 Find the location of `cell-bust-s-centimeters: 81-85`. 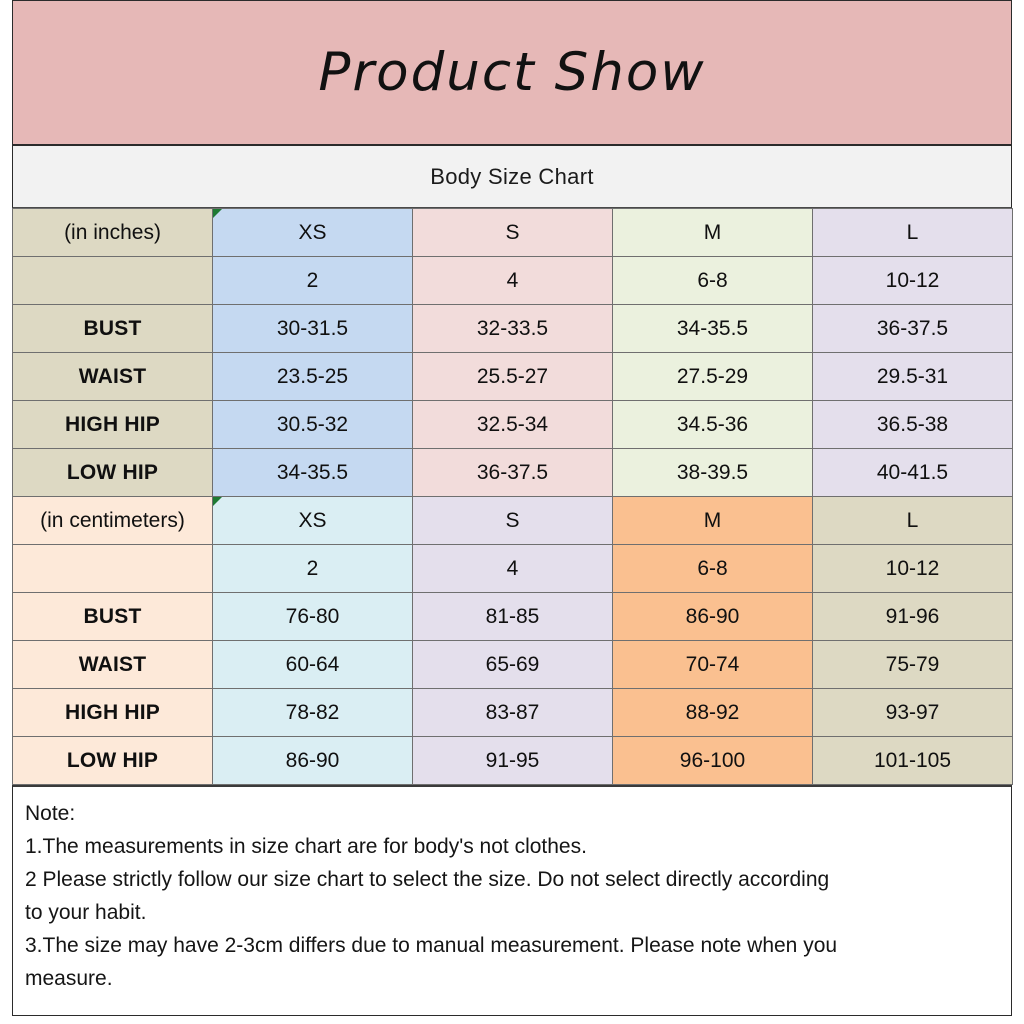

cell-bust-s-centimeters: 81-85 is located at coordinates (512, 616).